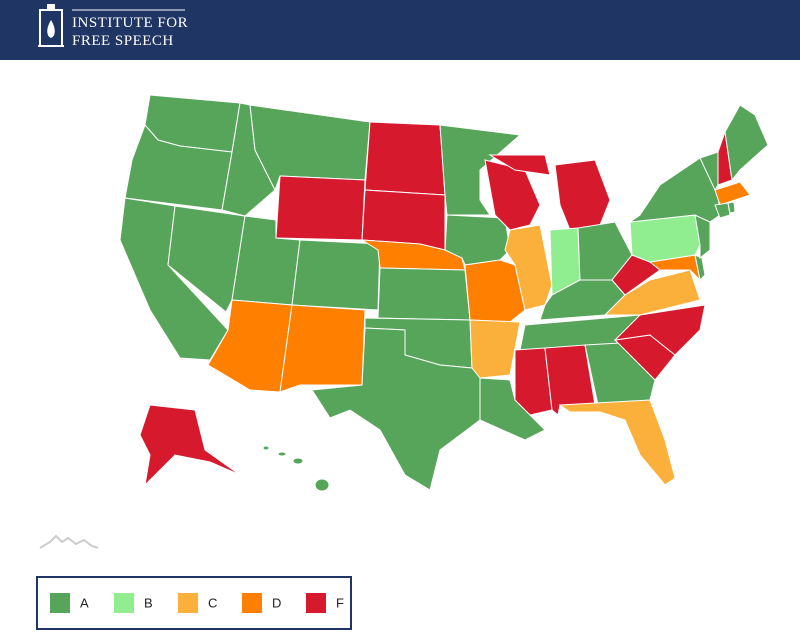 This screenshot has height=642, width=800. I want to click on legend-label: F, so click(340, 602).